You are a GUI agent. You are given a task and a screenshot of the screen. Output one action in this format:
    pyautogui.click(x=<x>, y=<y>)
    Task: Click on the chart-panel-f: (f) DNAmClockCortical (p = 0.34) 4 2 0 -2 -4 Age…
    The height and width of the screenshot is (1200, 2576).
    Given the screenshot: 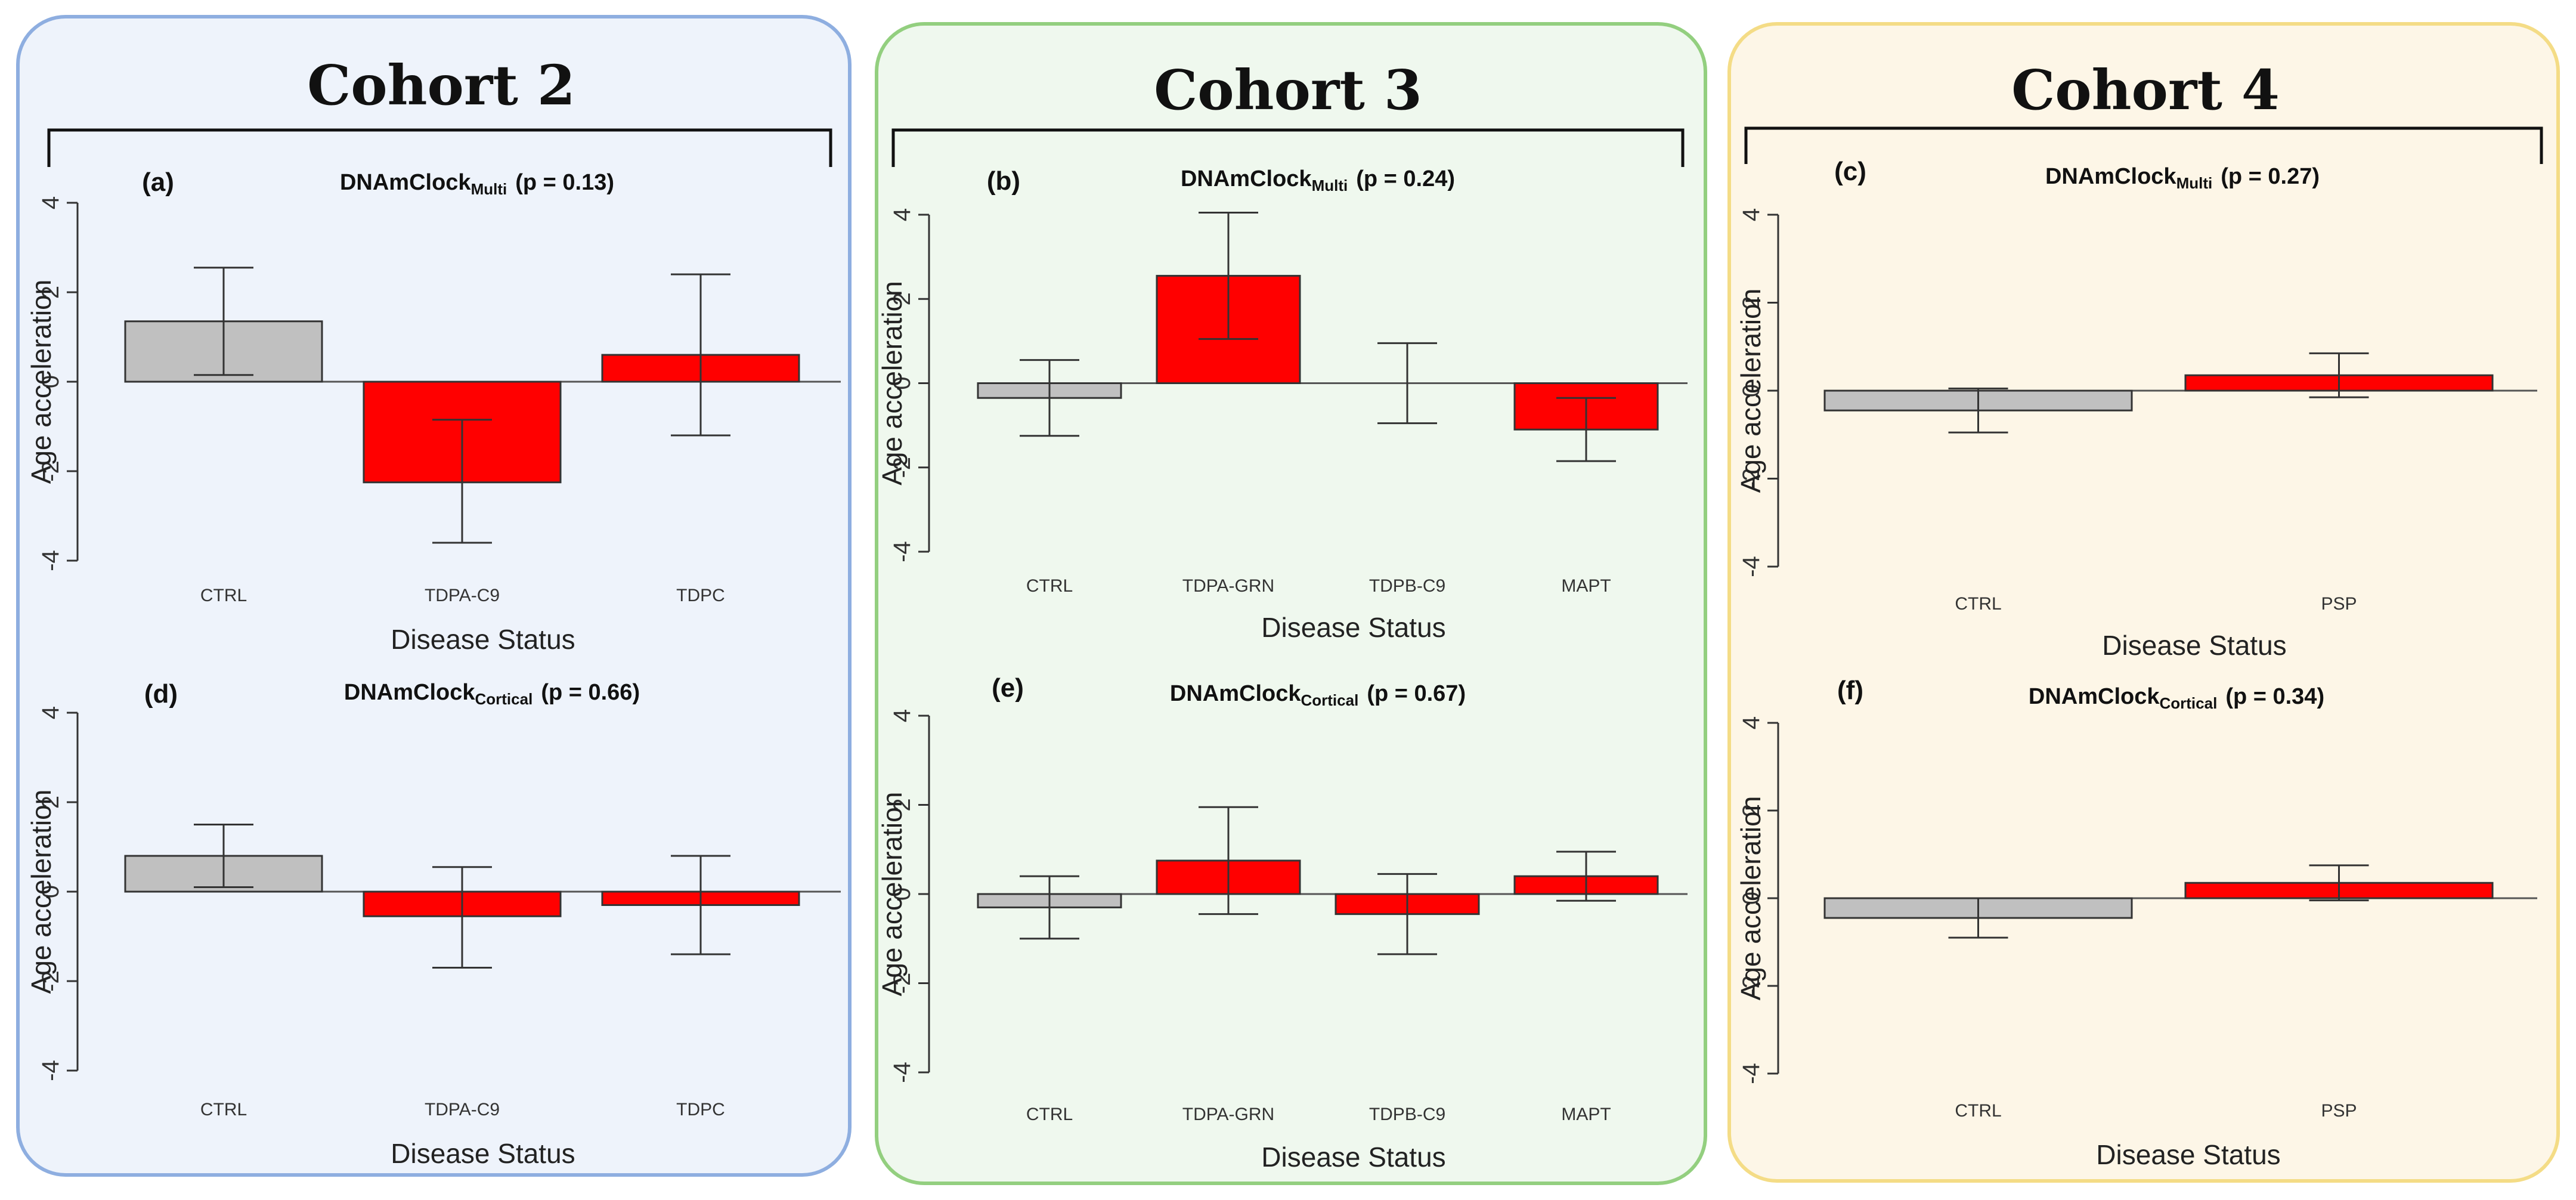 What is the action you would take?
    pyautogui.click(x=2136, y=923)
    